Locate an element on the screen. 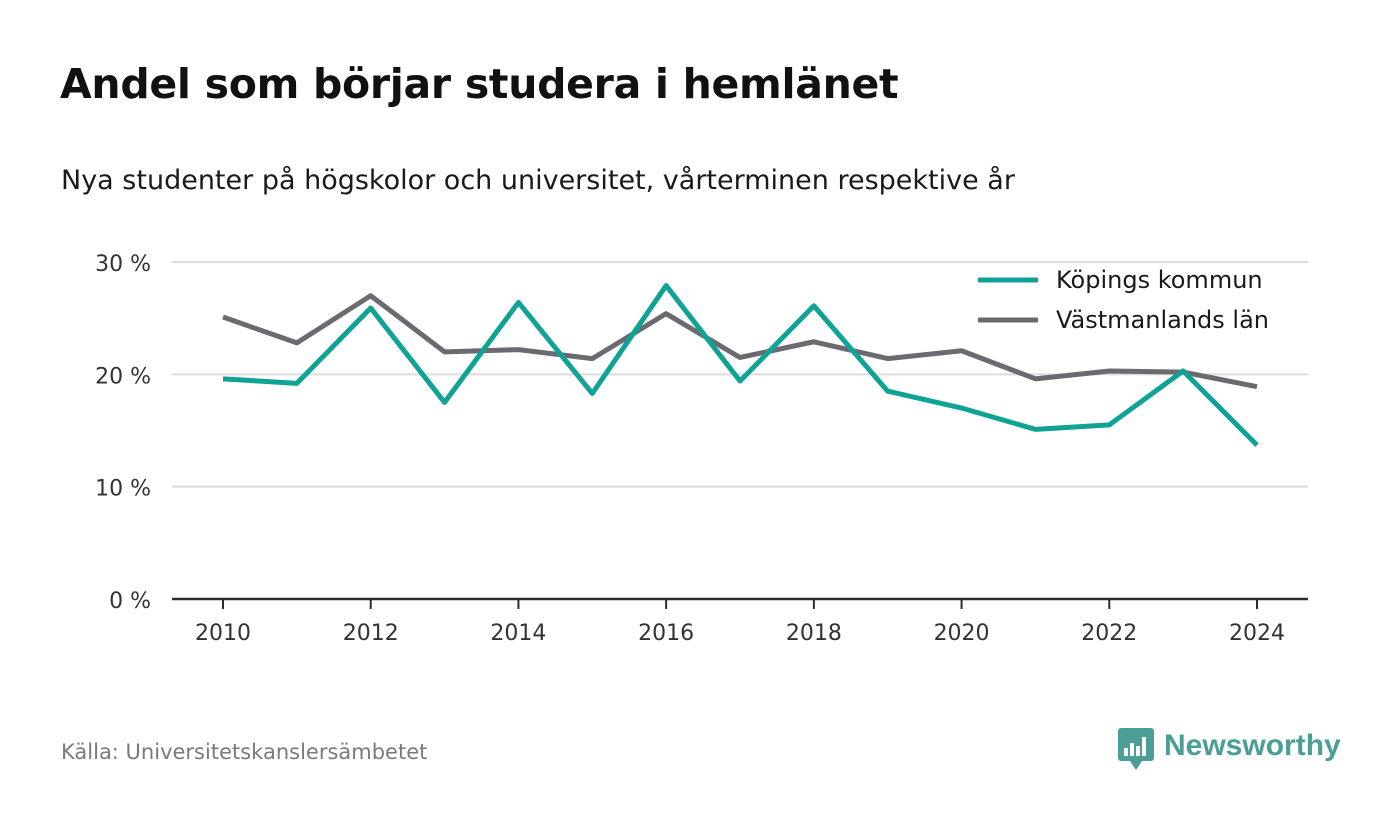  legend-label: Västmanlands län is located at coordinates (1162, 320).